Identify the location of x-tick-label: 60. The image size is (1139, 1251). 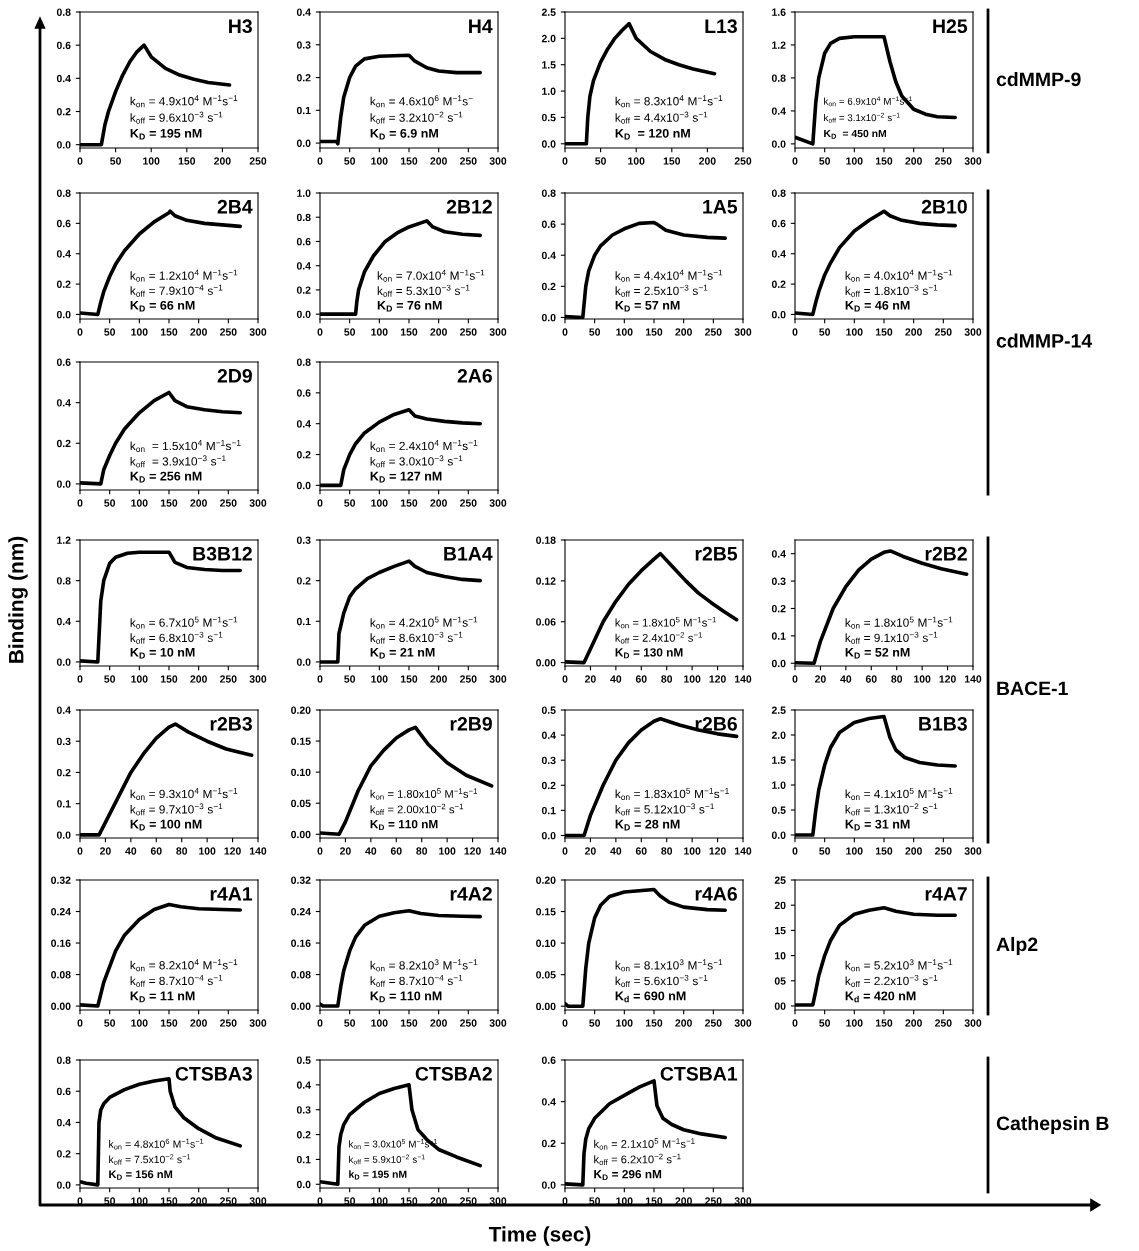
(641, 679).